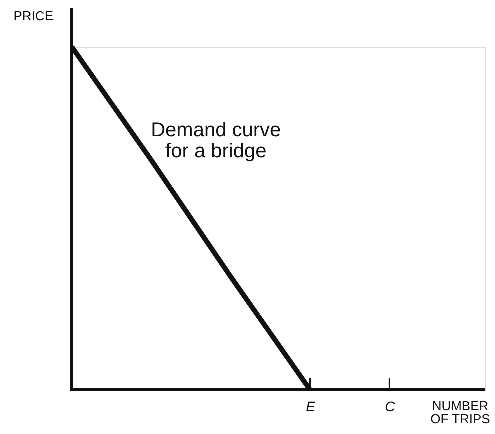  What do you see at coordinates (34, 16) in the screenshot?
I see `y-axis-title: PRICE` at bounding box center [34, 16].